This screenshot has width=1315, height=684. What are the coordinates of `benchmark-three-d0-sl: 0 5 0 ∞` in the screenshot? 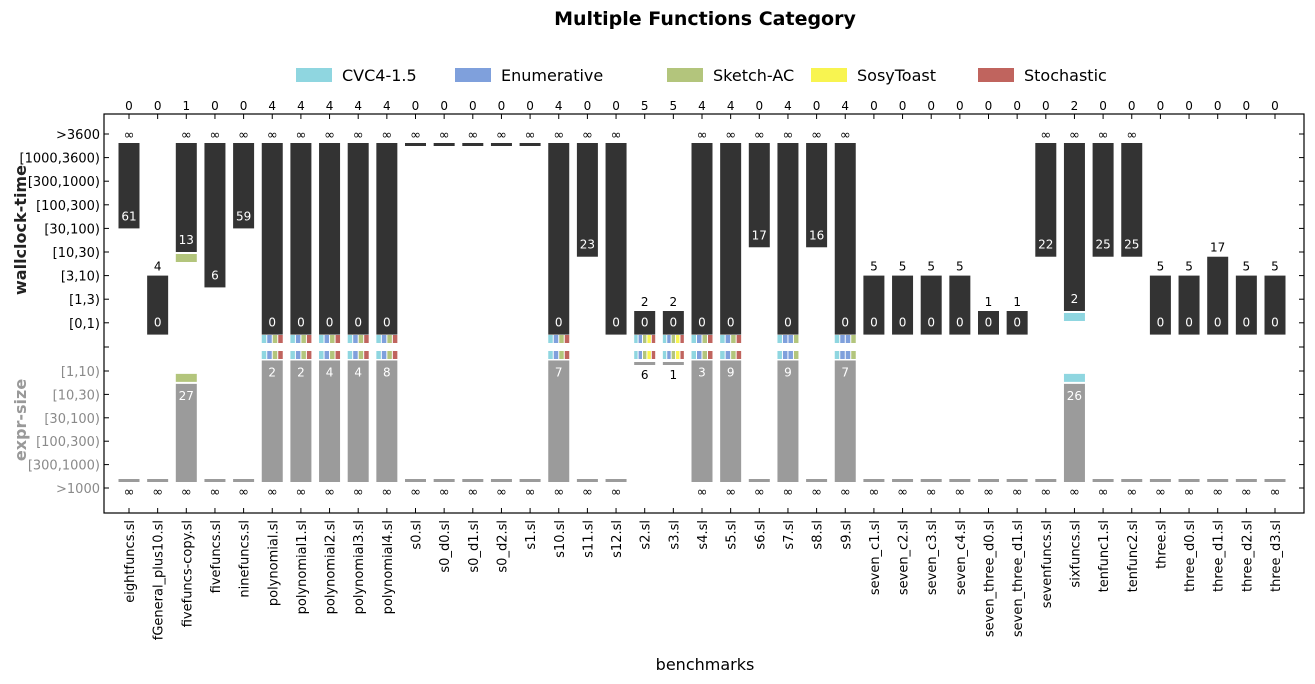 It's located at (1189, 299).